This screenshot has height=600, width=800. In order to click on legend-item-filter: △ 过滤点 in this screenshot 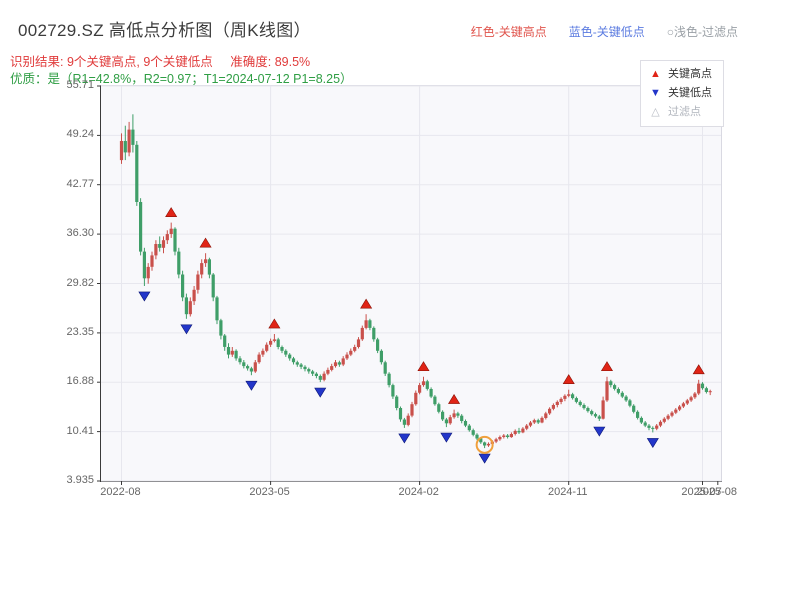, I will do `click(682, 112)`.